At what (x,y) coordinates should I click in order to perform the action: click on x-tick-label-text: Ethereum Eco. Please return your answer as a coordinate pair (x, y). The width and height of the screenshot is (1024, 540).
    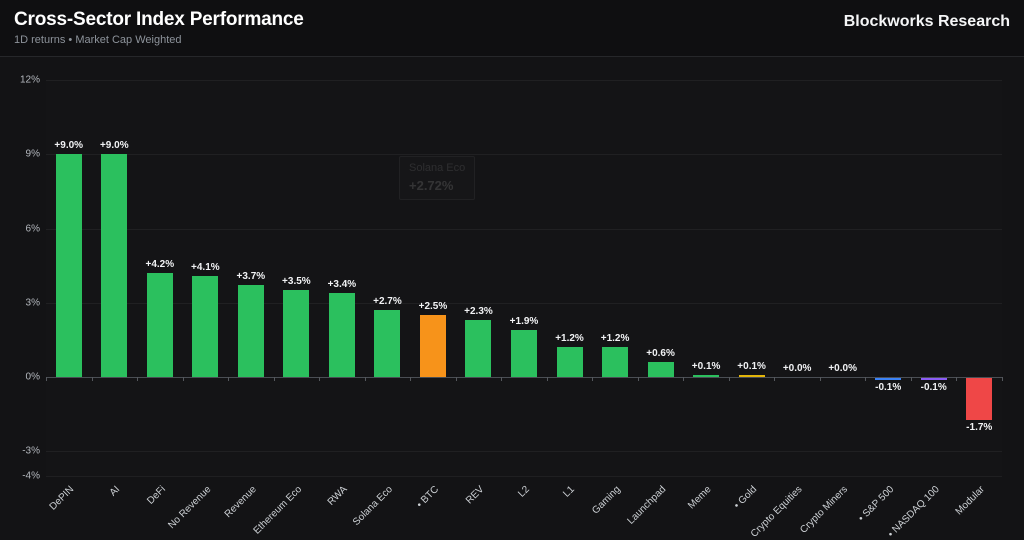
    Looking at the image, I should click on (278, 510).